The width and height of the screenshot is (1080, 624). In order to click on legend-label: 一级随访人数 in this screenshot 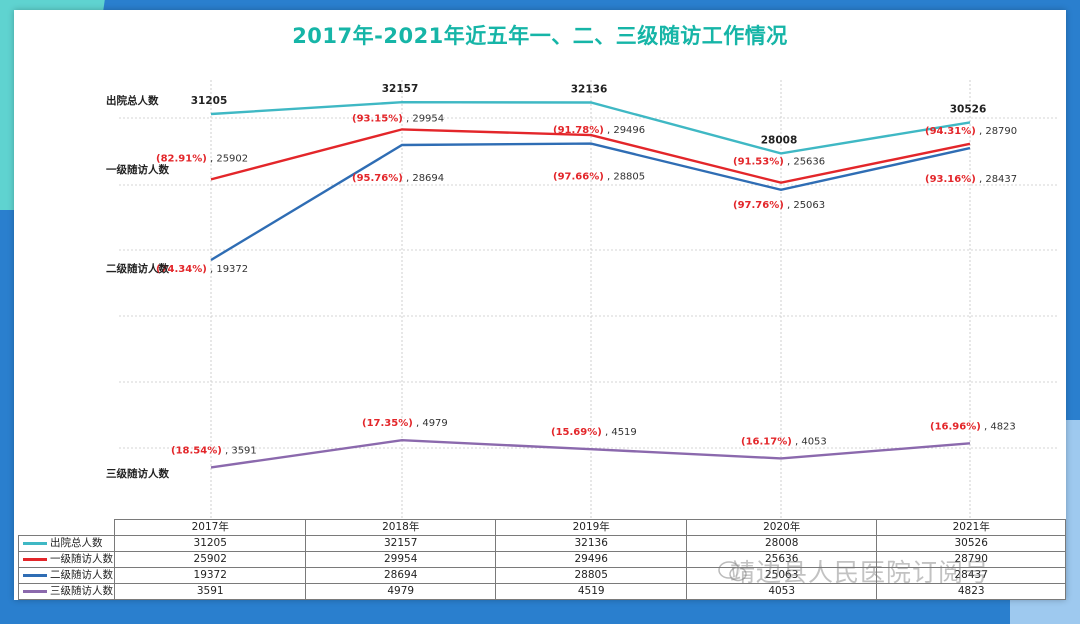, I will do `click(81, 559)`.